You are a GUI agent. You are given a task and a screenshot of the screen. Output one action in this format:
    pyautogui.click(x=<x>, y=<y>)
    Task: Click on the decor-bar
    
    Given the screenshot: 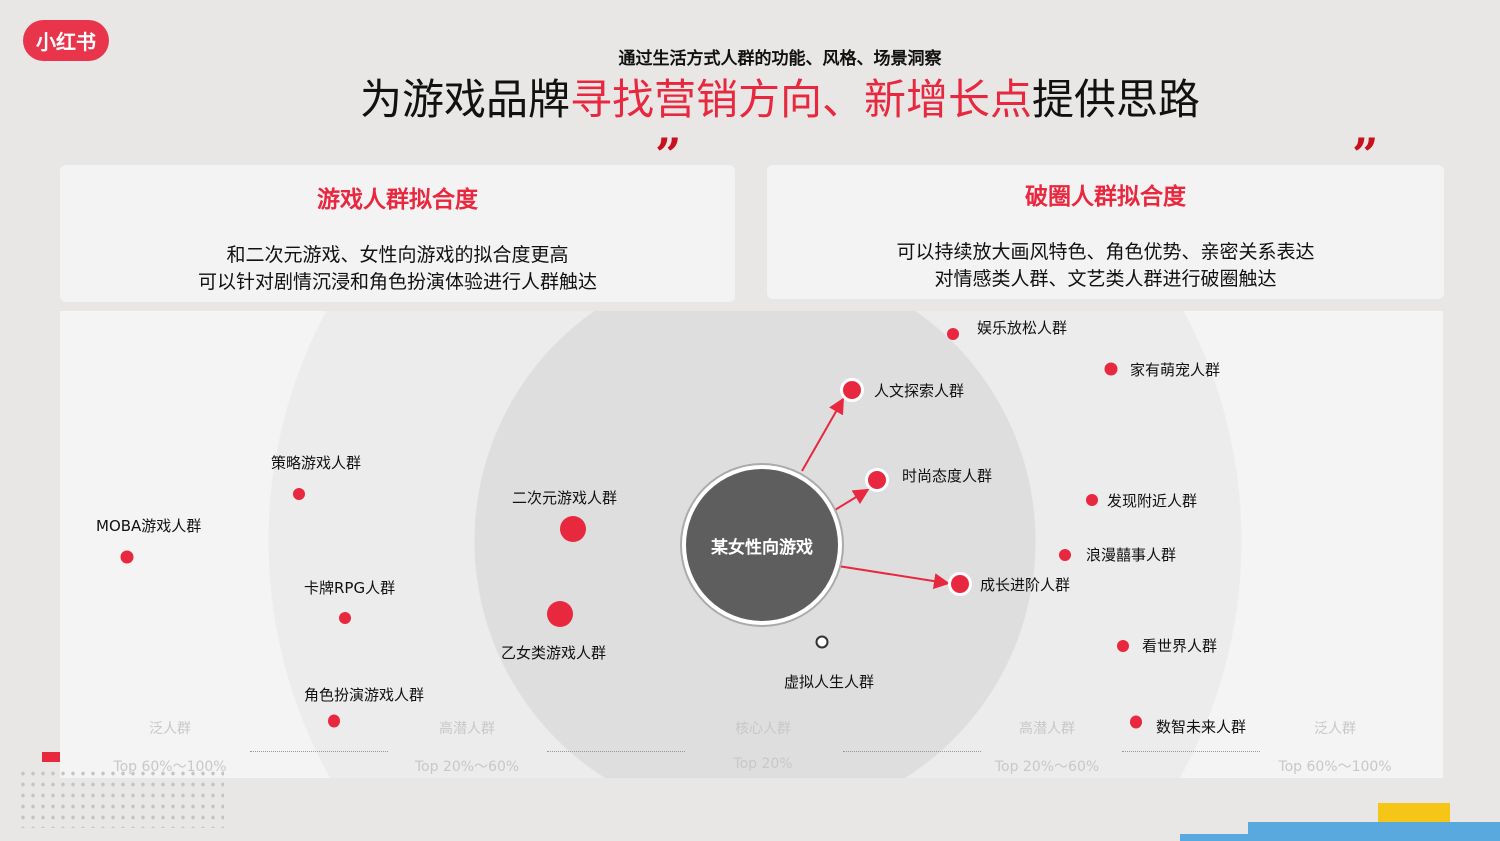 What is the action you would take?
    pyautogui.click(x=51, y=757)
    